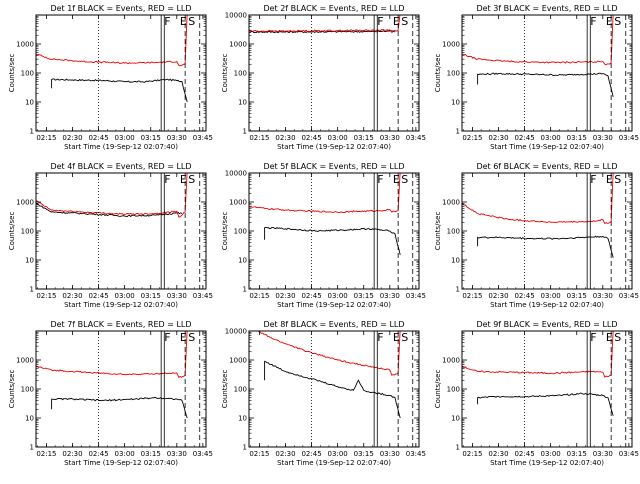  What do you see at coordinates (333, 8) in the screenshot?
I see `panel-title: Det 2f BLACK = Events, RED = LLD` at bounding box center [333, 8].